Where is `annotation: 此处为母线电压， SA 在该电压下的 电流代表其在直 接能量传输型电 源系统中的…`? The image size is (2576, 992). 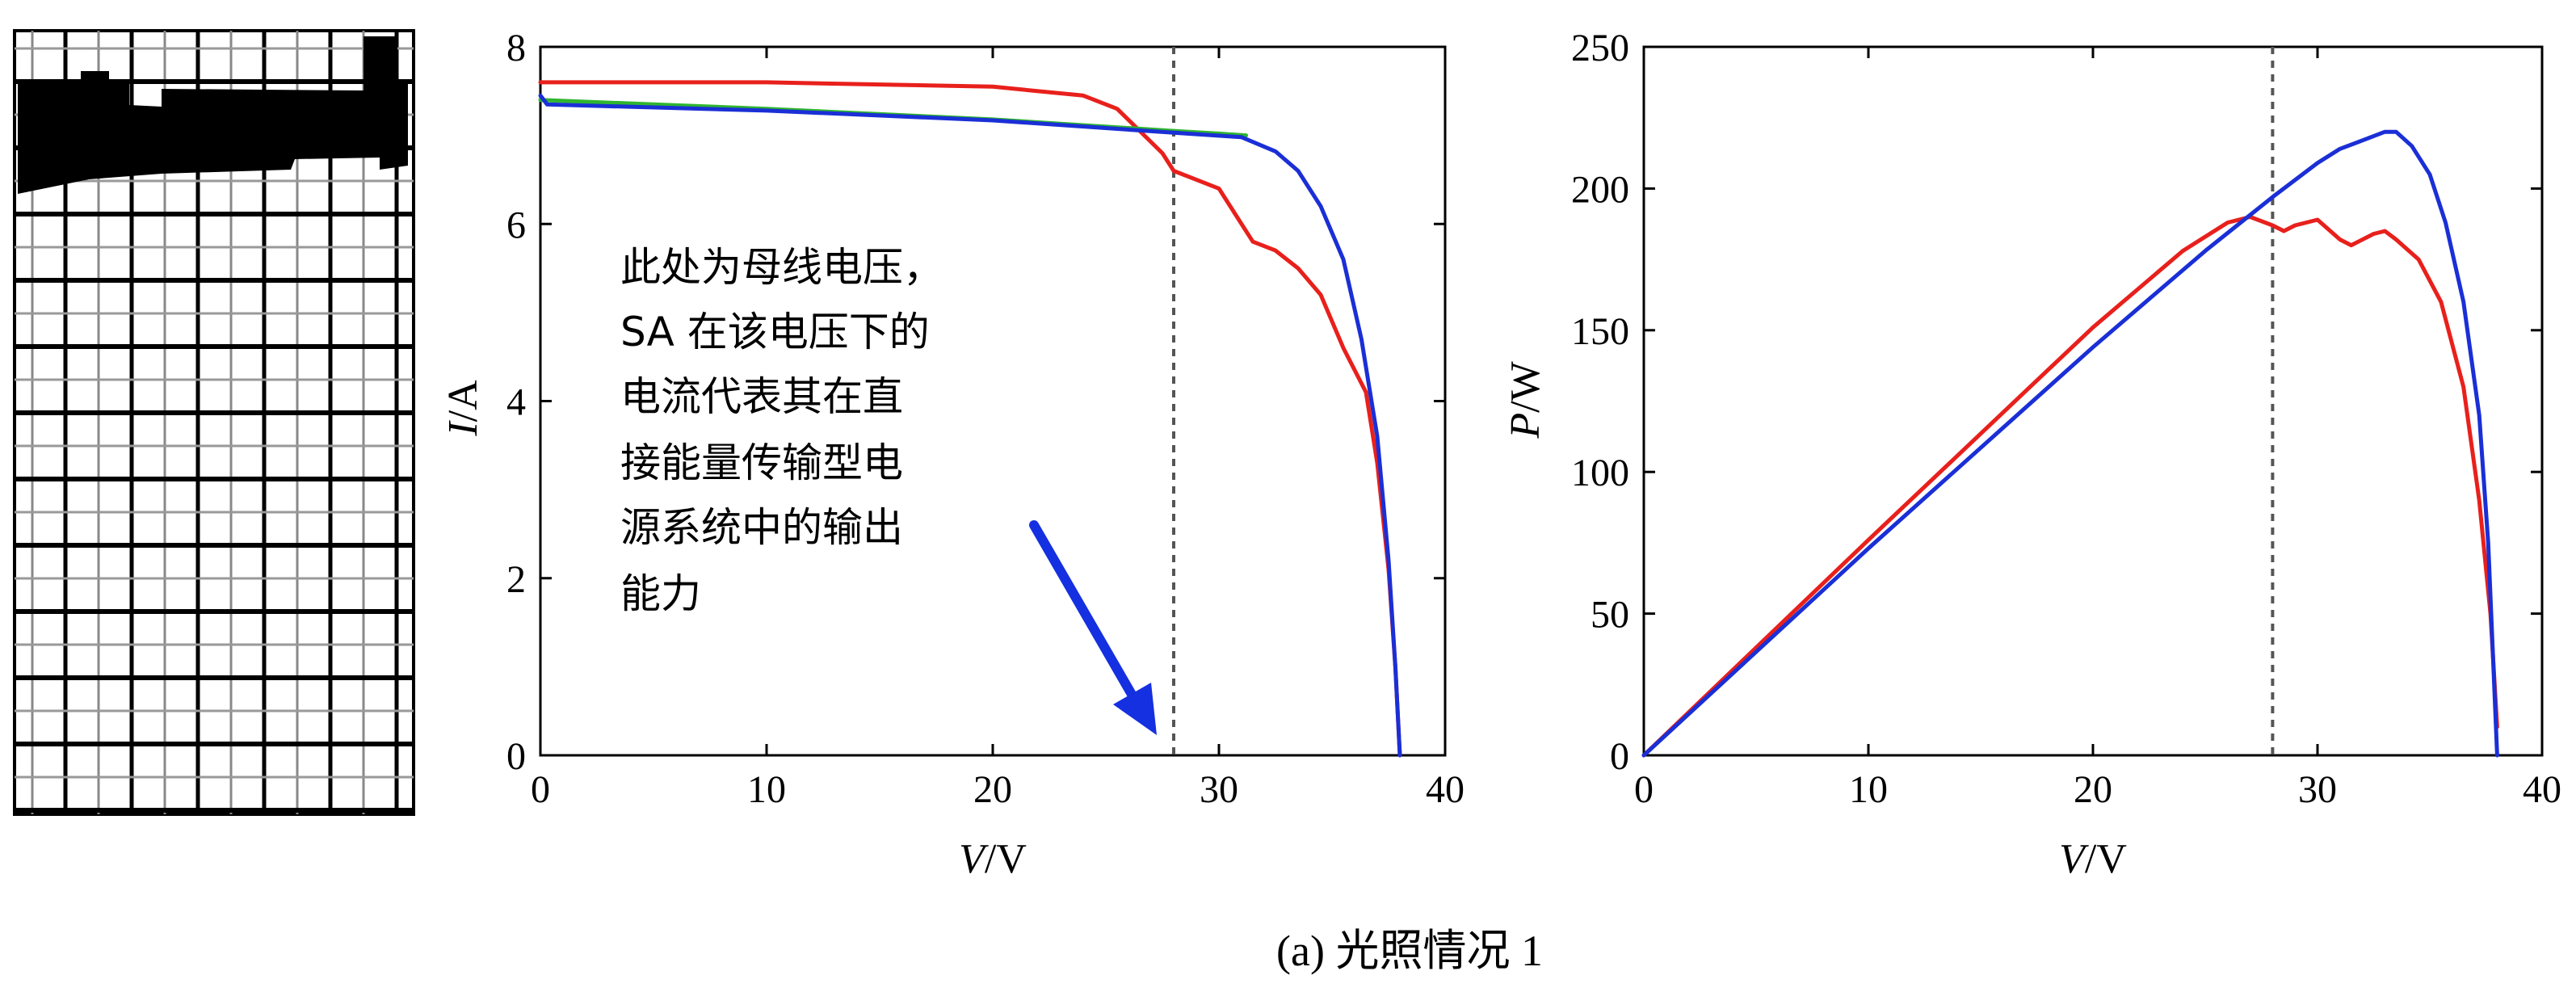
annotation: 此处为母线电压， SA 在该电压下的 电流代表其在直 接能量传输型电 源系统中的… is located at coordinates (781, 430).